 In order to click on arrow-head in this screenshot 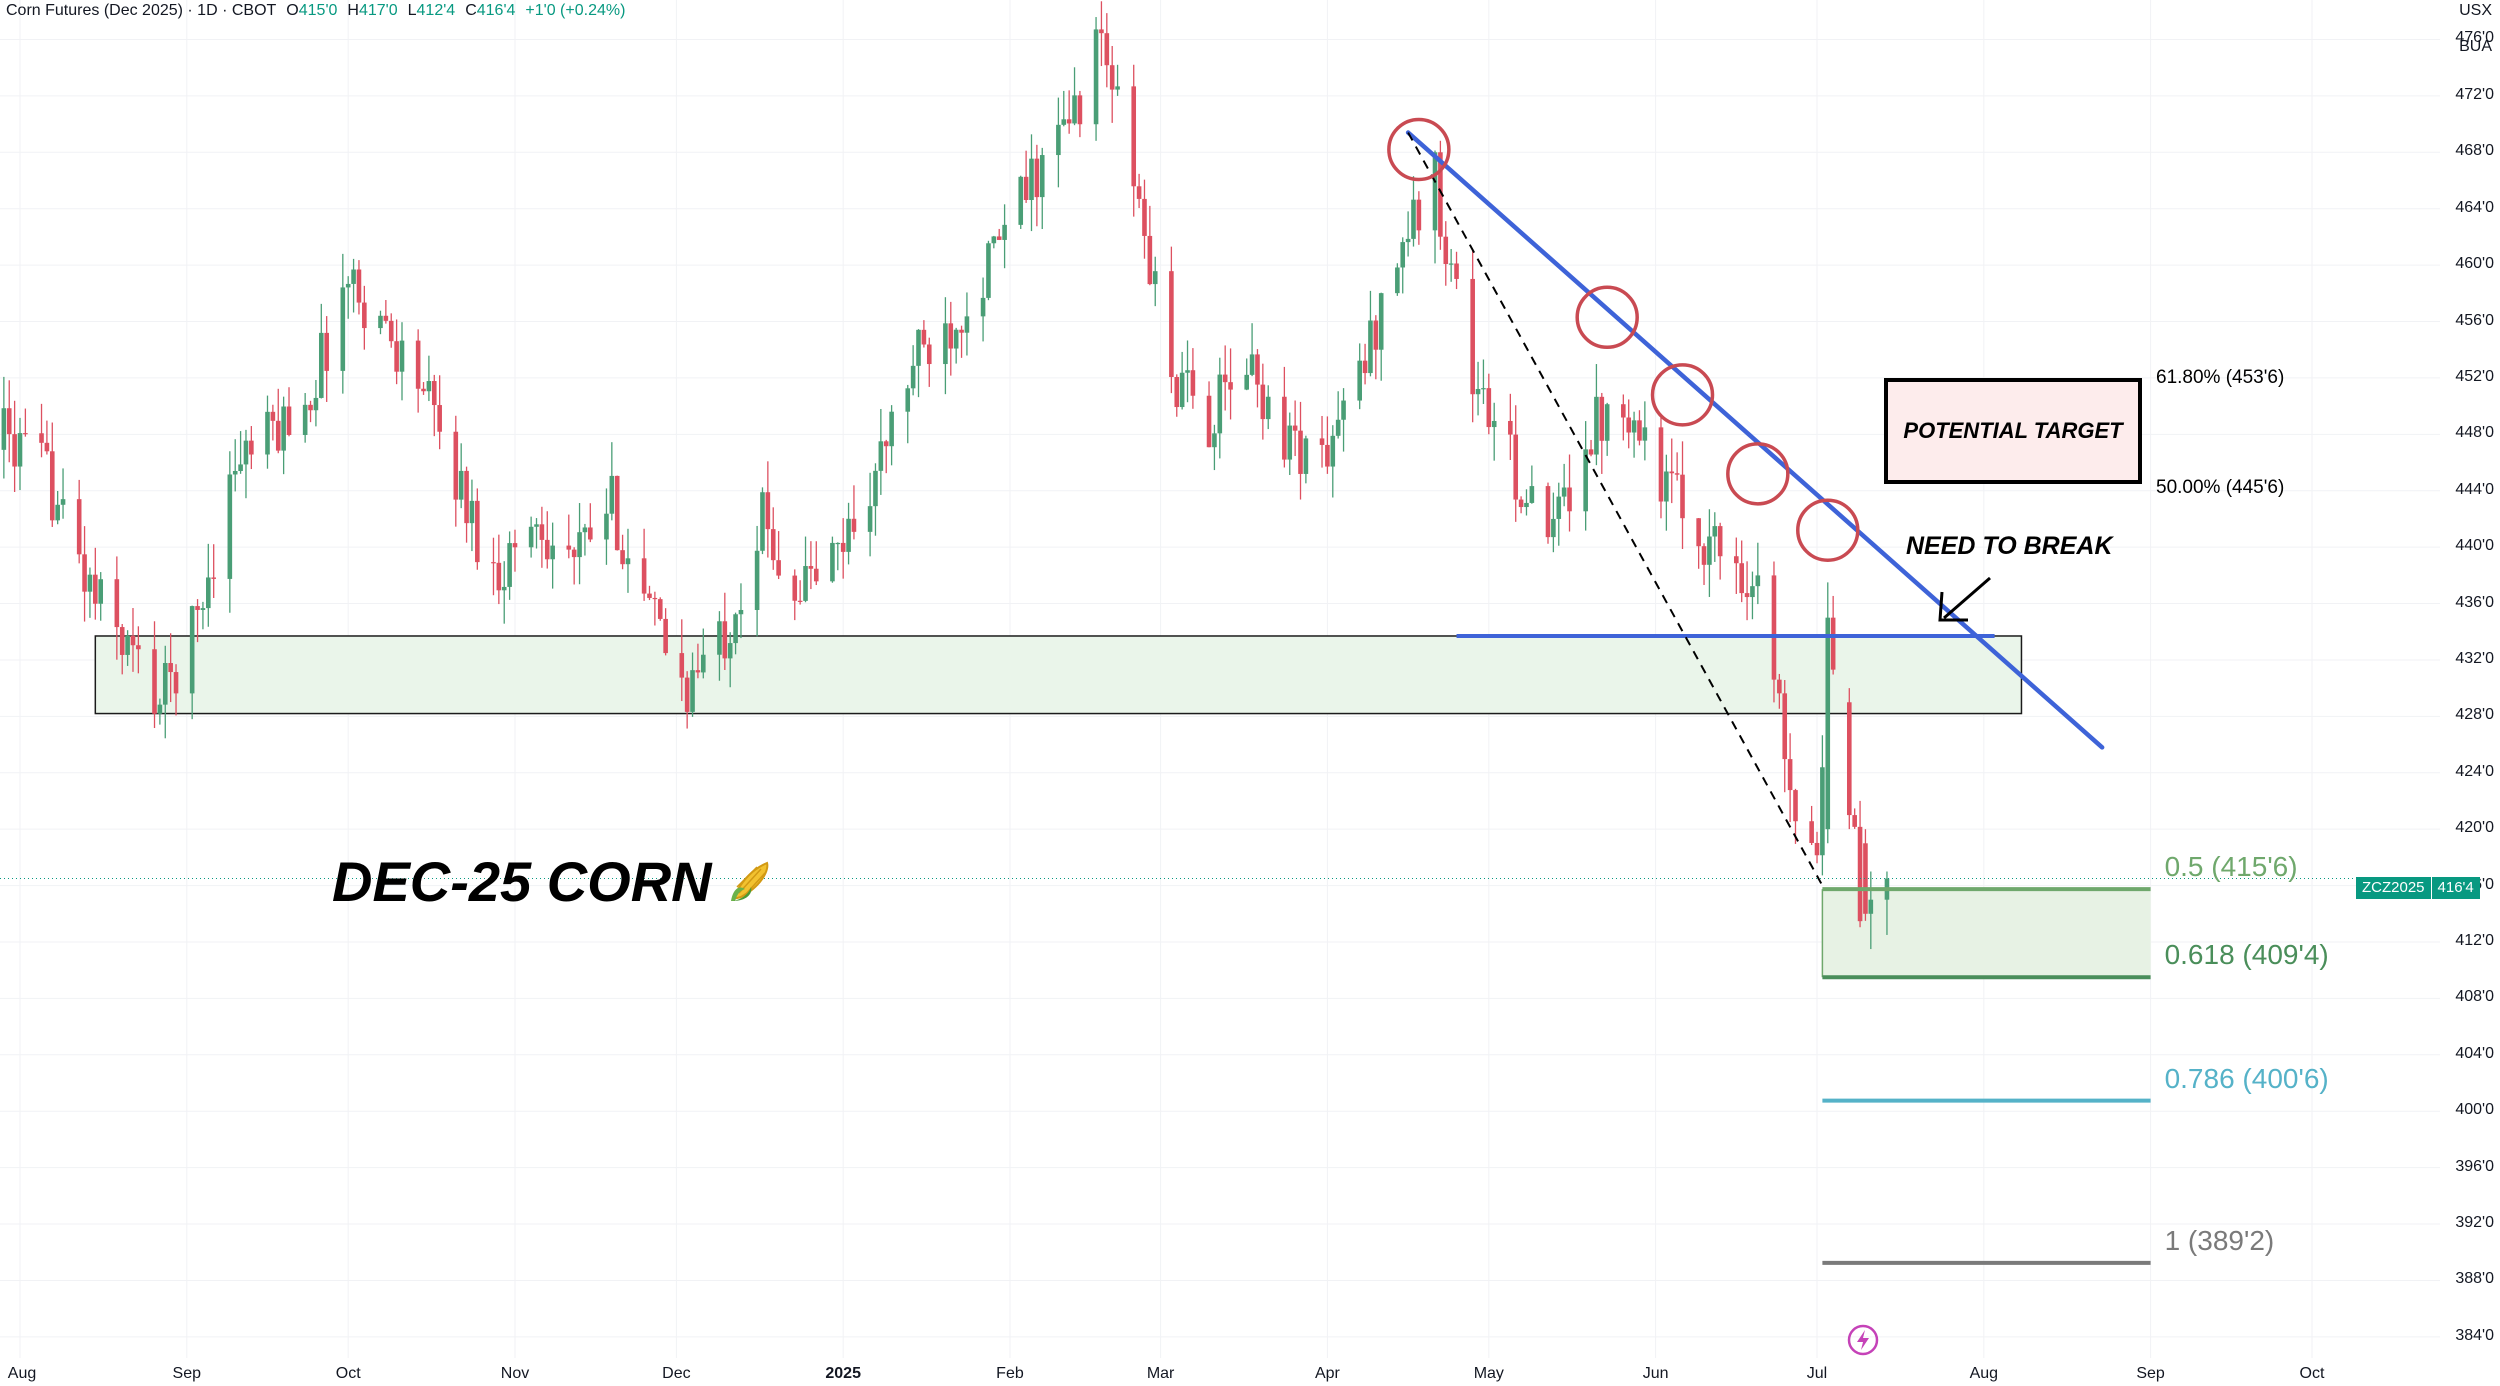, I will do `click(1953, 606)`.